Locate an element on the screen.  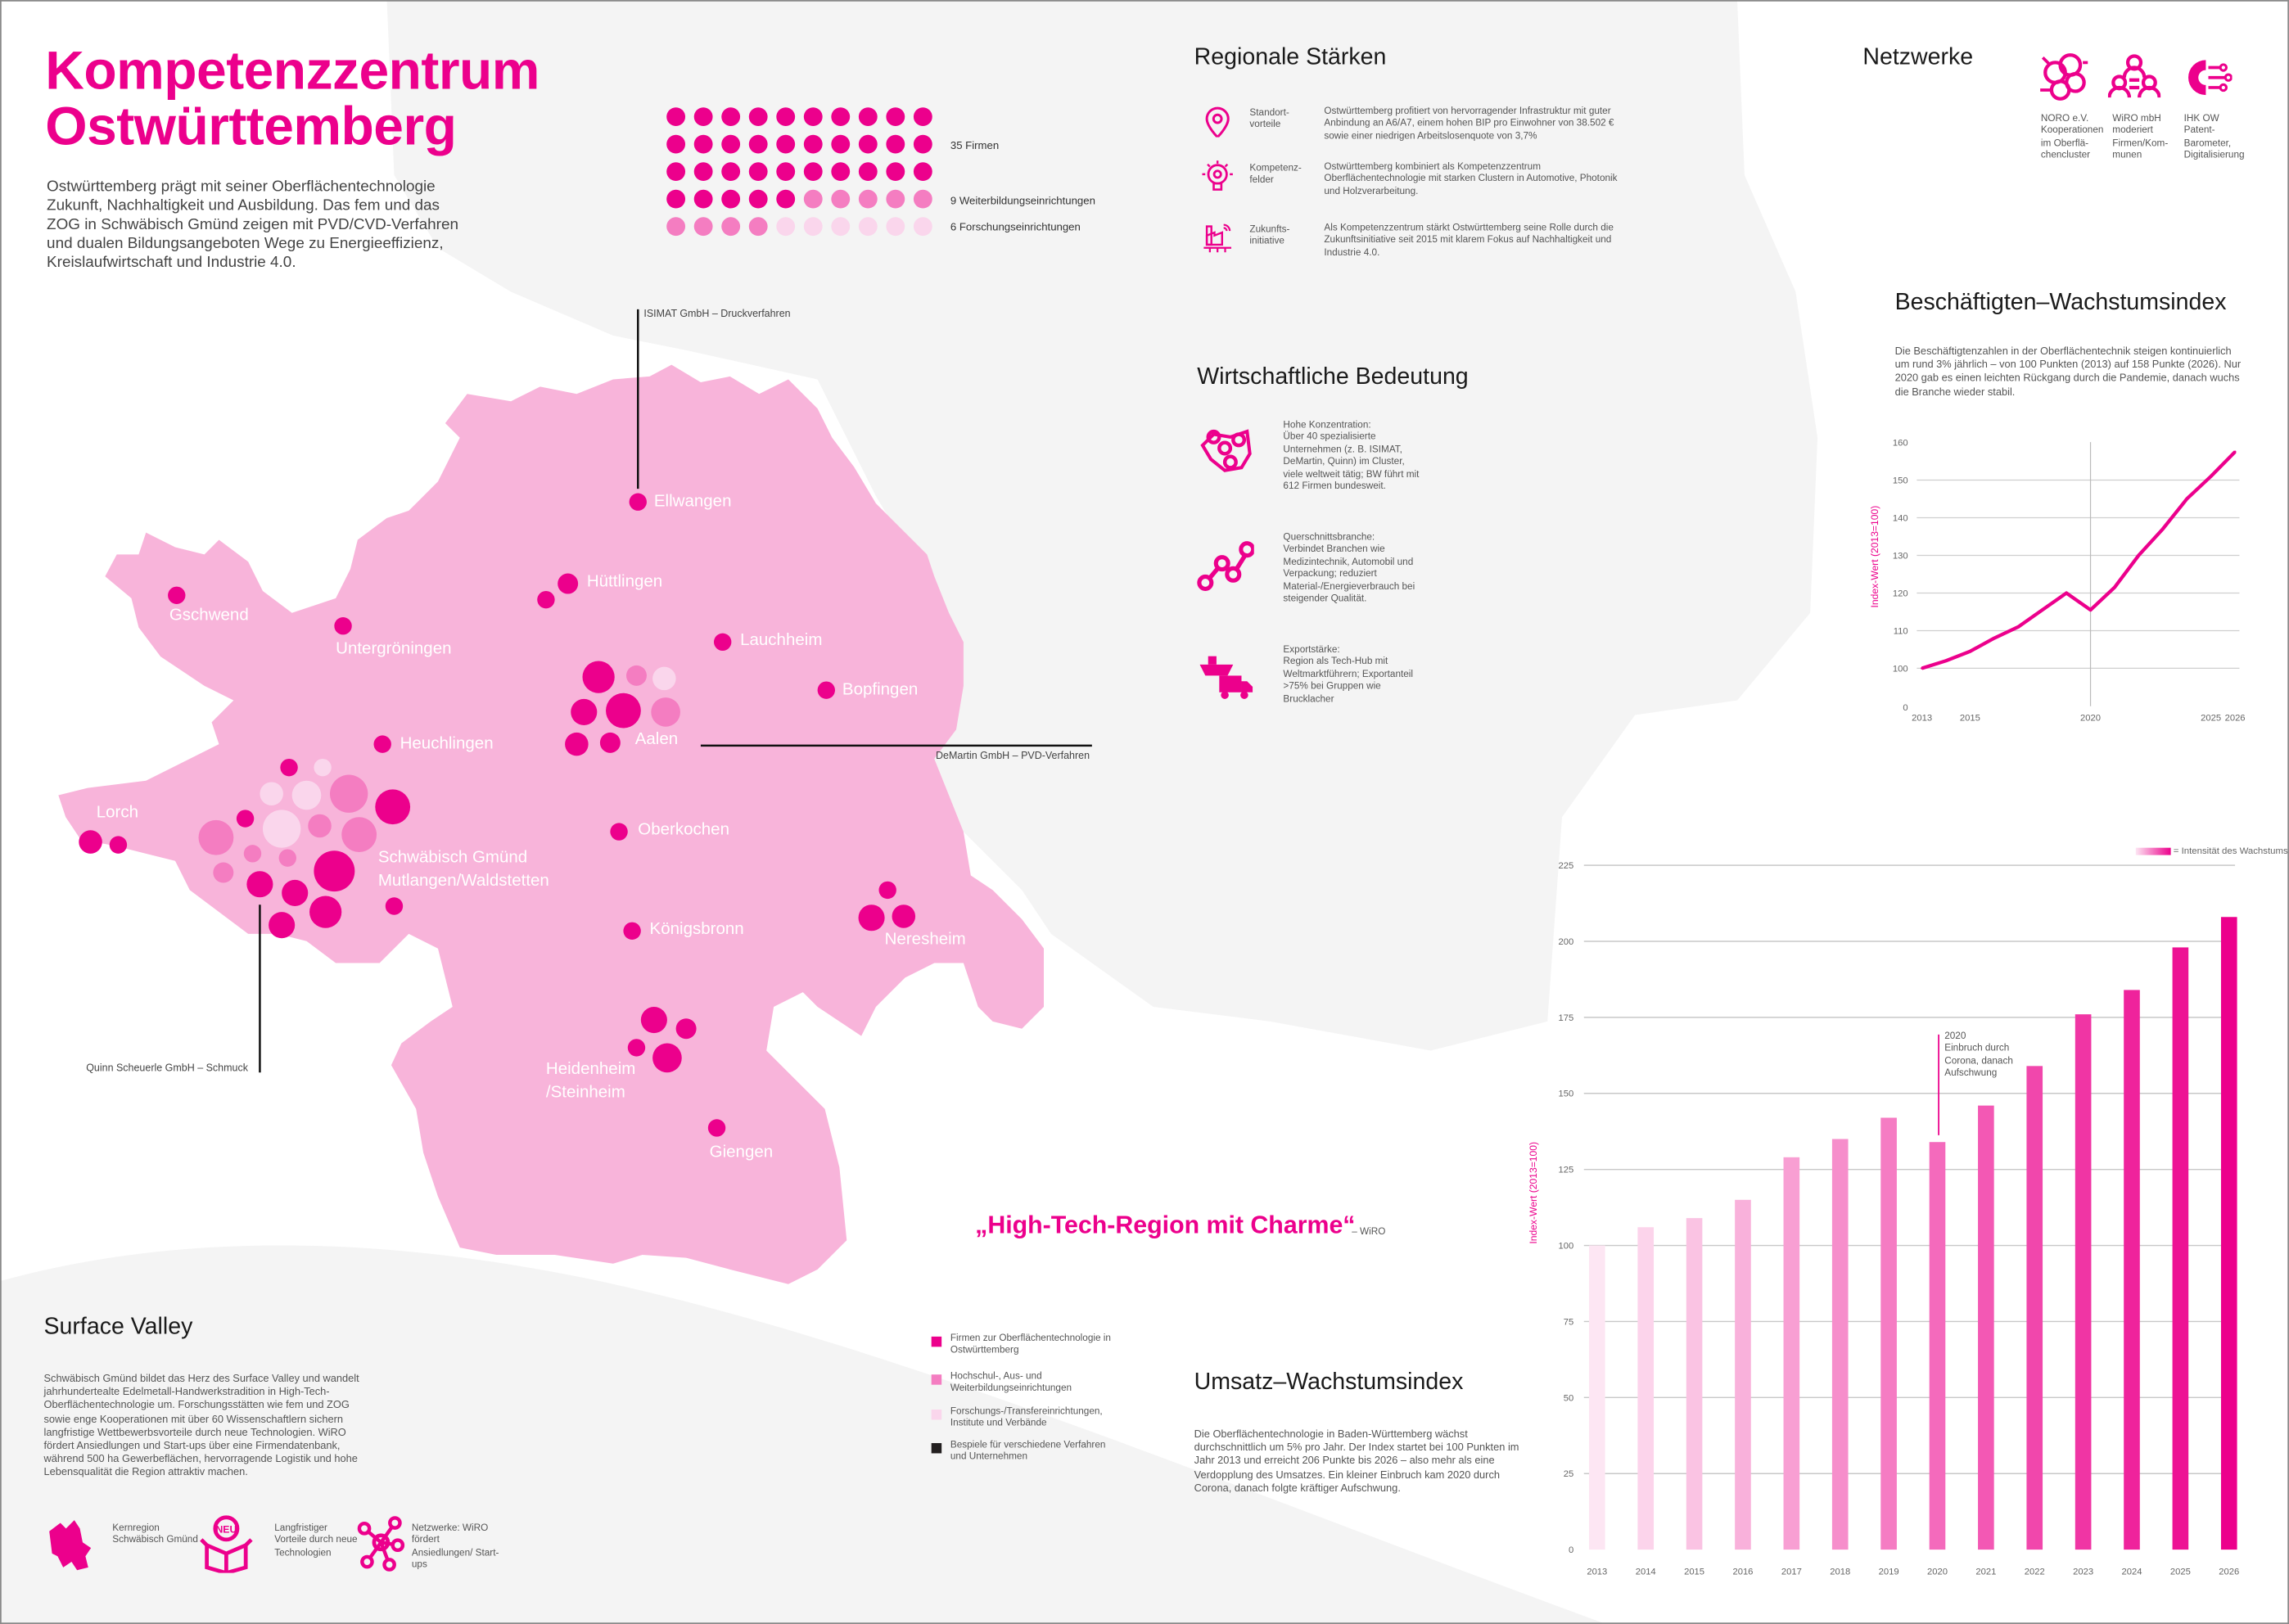
x-tick-label: 2015 is located at coordinates (1970, 719).